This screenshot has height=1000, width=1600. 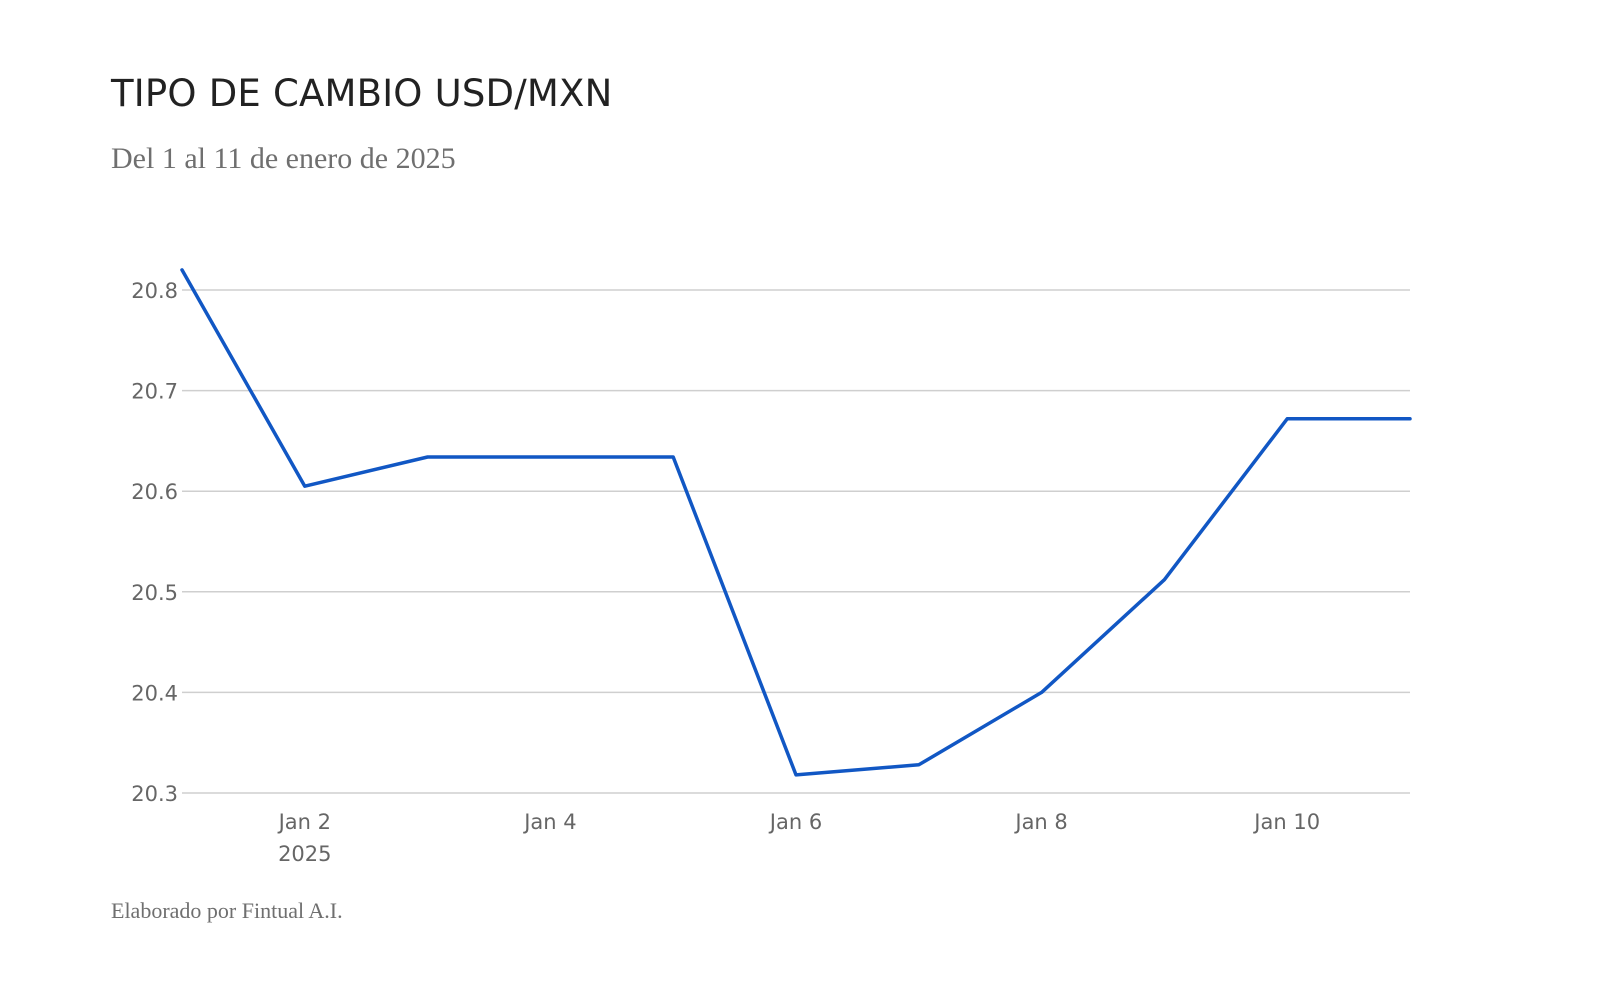 What do you see at coordinates (227, 910) in the screenshot?
I see `chart-credit: Elaborado por Fintual A.I.` at bounding box center [227, 910].